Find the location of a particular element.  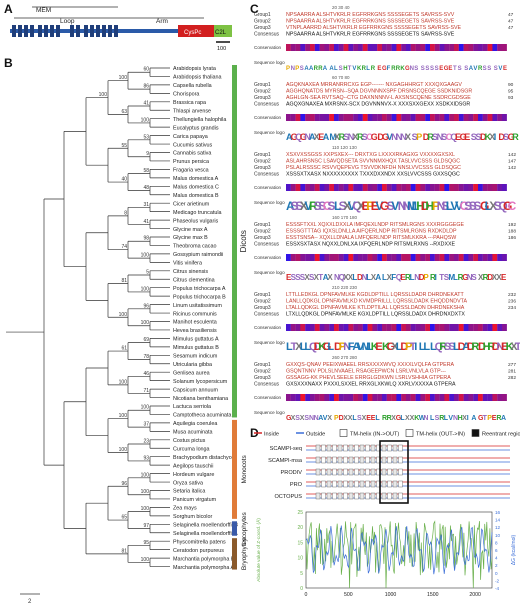

legend-label: Reentrant region is located at coordinates (501, 435).